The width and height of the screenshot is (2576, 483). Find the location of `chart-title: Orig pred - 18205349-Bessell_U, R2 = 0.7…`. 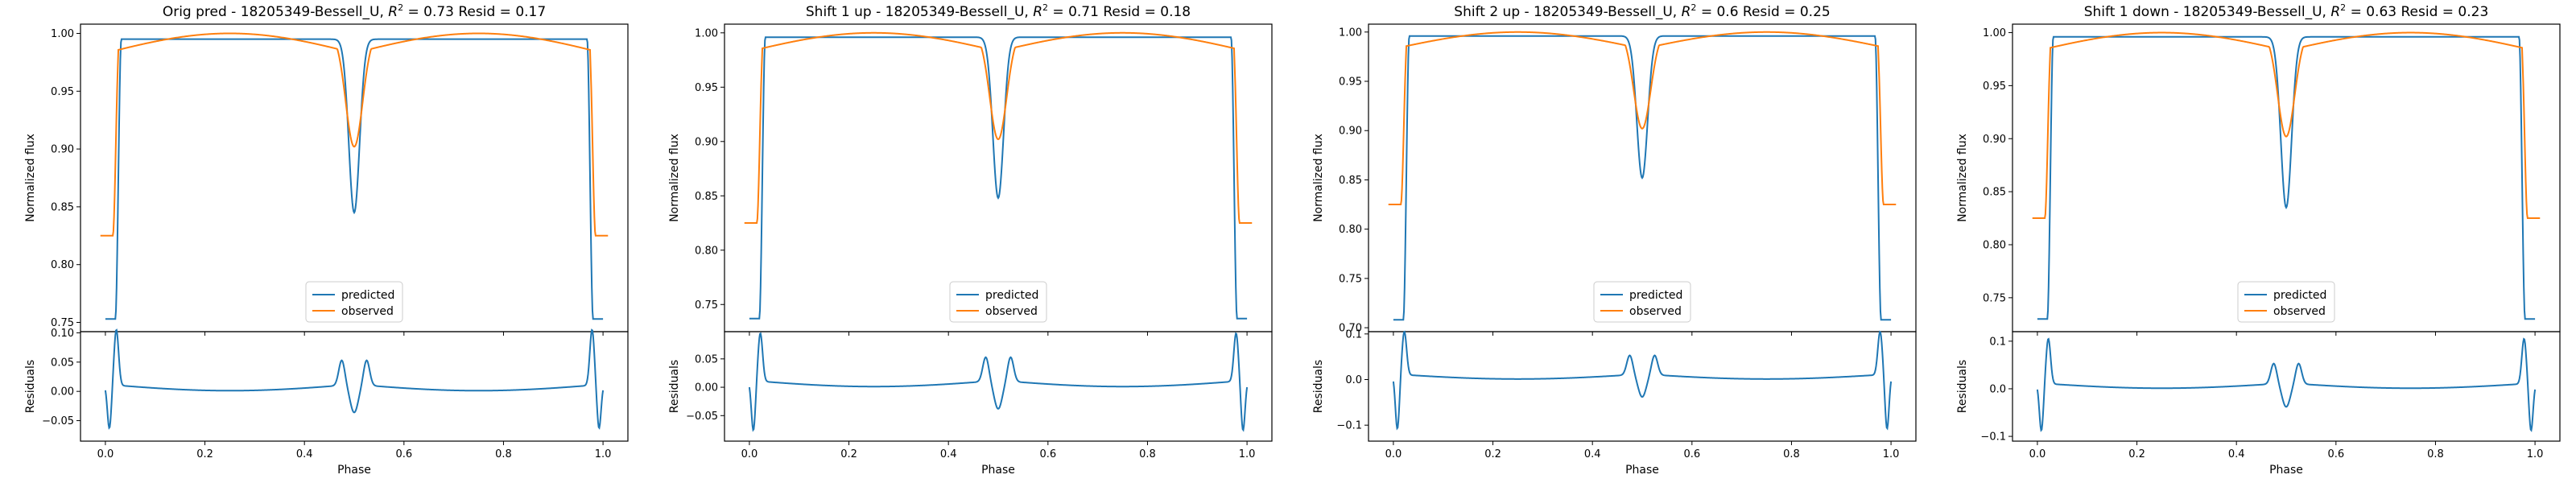

chart-title: Orig pred - 18205349-Bessell_U, R2 = 0.7… is located at coordinates (354, 11).